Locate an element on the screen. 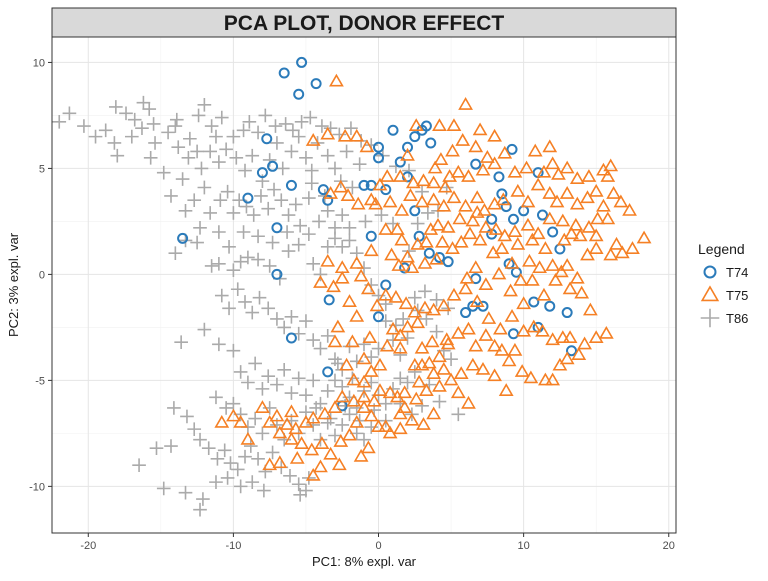  y-axis: -10 -5 0 5 10 is located at coordinates (40, 275).